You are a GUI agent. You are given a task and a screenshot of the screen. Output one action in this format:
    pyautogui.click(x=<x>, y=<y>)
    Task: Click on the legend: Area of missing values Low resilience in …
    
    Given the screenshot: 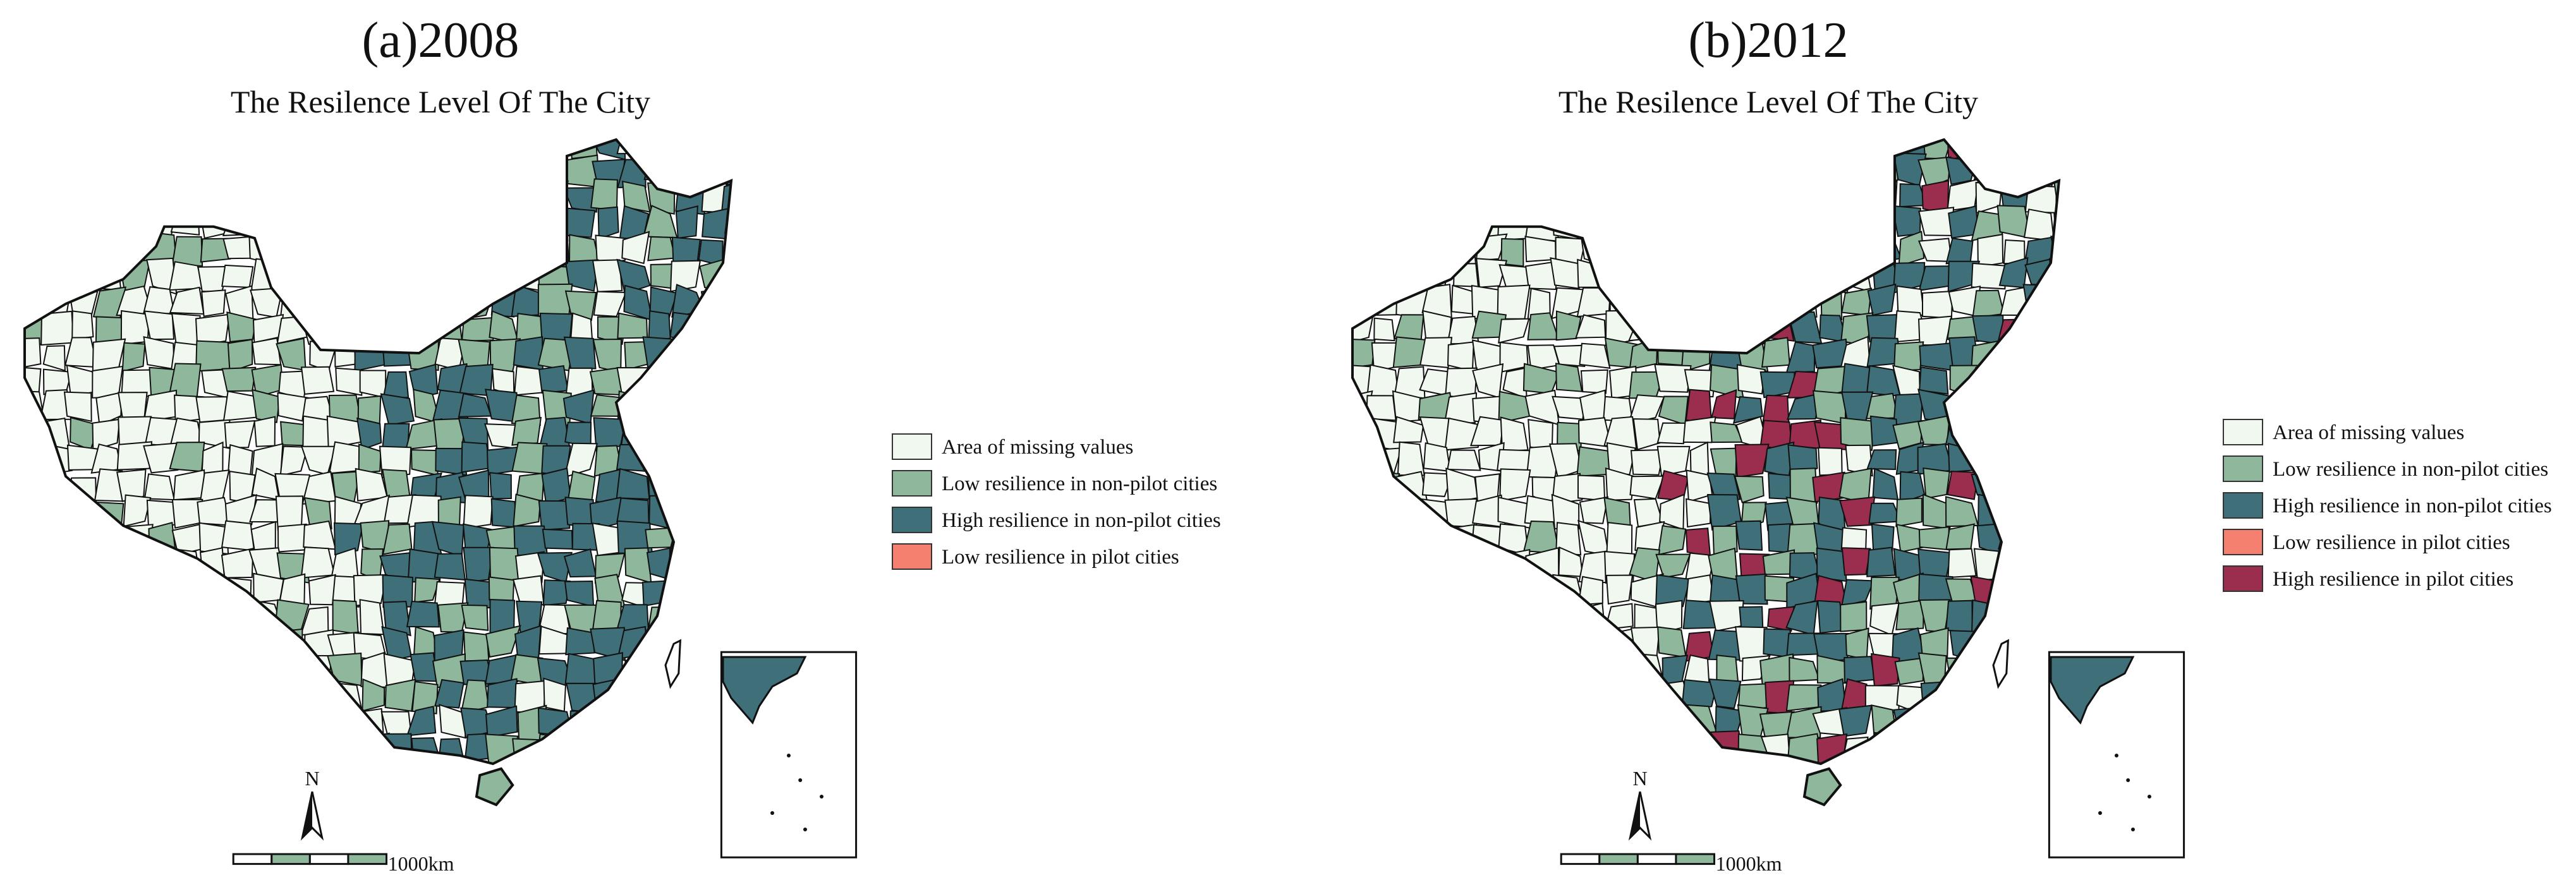 What is the action you would take?
    pyautogui.click(x=1056, y=501)
    